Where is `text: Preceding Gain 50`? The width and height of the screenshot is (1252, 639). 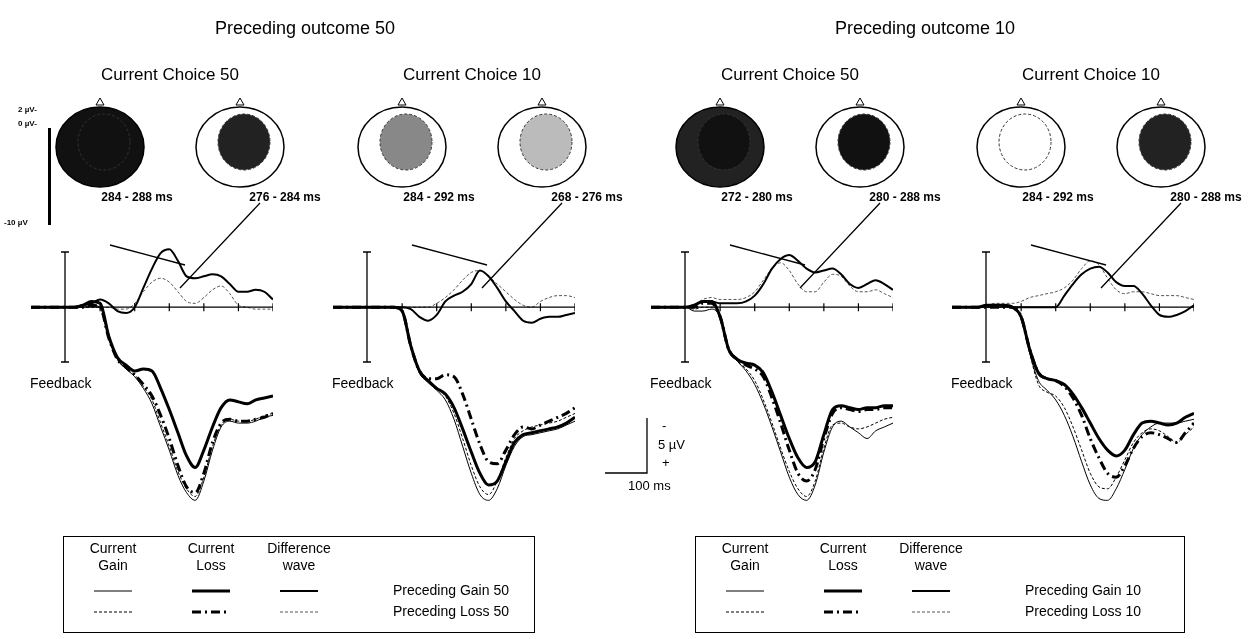
text: Preceding Gain 50 is located at coordinates (451, 590).